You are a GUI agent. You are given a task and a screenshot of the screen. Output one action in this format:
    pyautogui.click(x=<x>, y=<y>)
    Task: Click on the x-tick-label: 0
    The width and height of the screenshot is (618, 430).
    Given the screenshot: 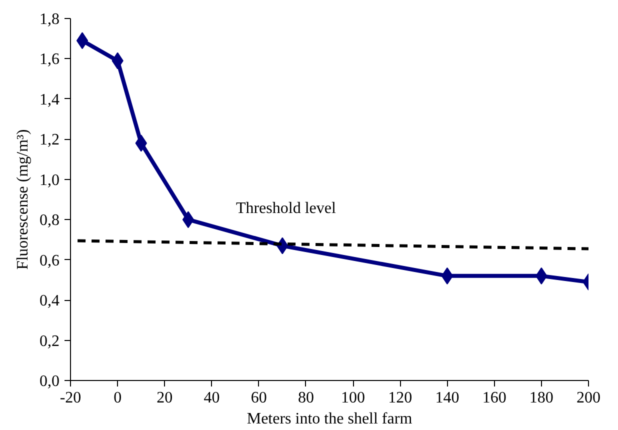 What is the action you would take?
    pyautogui.click(x=118, y=398)
    